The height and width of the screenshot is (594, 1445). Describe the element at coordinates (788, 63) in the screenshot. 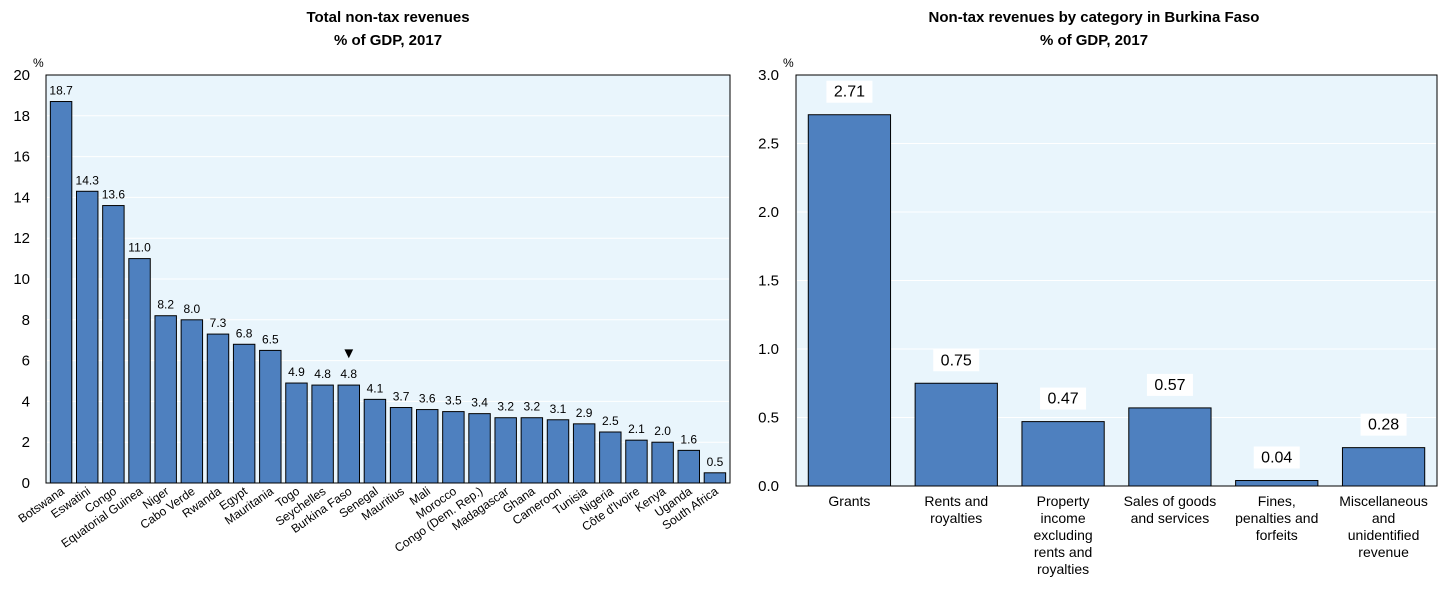

I see `right-y-unit: %` at that location.